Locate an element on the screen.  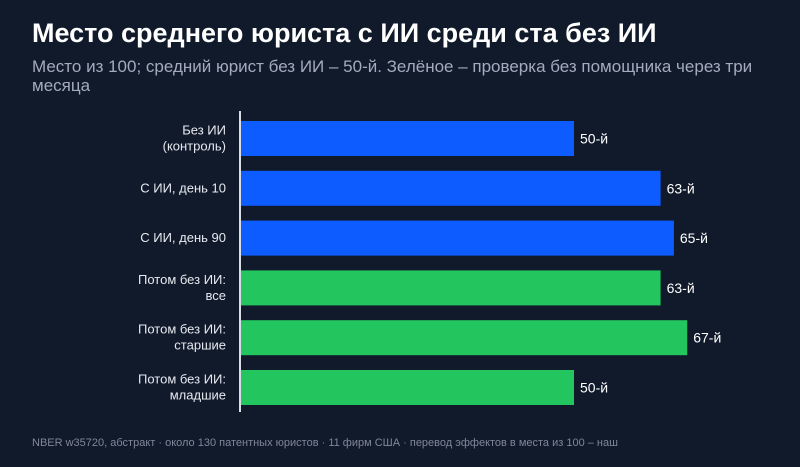
category-label: (контроль) is located at coordinates (194, 146).